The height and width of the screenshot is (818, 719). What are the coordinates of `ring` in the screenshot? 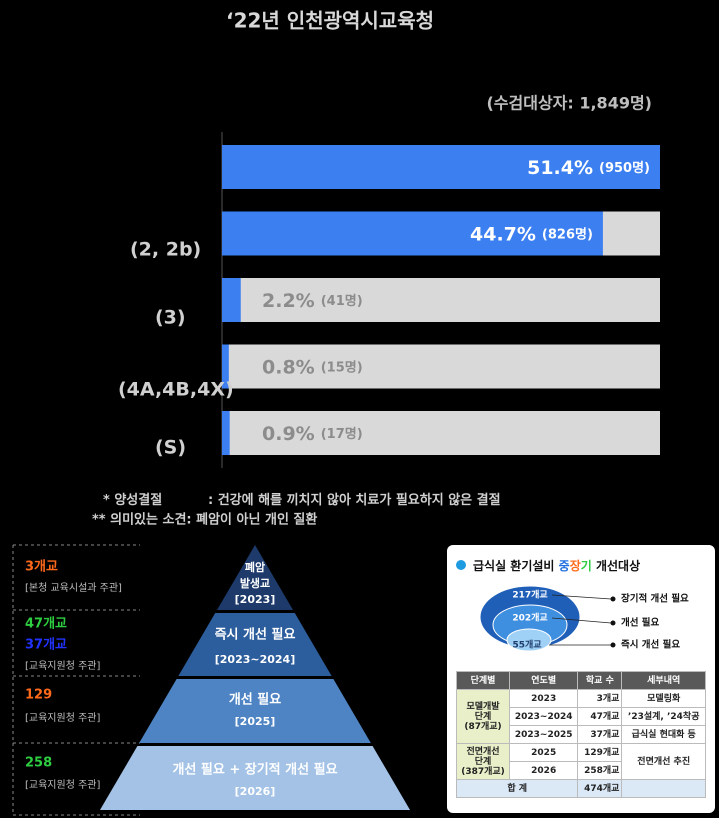 It's located at (529, 640).